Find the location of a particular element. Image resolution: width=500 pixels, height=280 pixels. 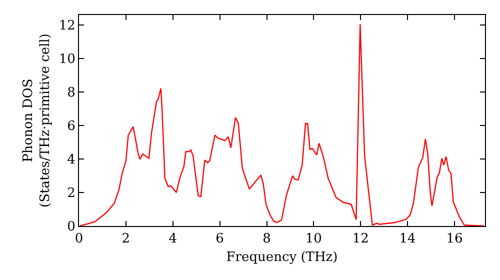

y-tick-label: 12 is located at coordinates (67, 26).